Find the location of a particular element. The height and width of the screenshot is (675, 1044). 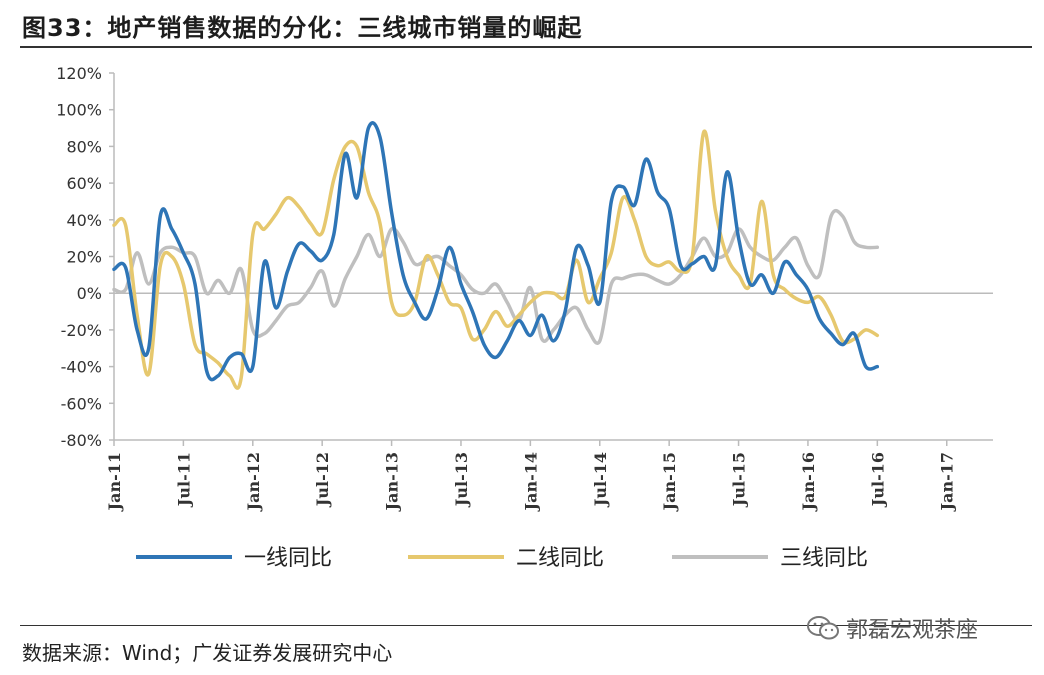

y-tick-label: -80% is located at coordinates (81, 440).